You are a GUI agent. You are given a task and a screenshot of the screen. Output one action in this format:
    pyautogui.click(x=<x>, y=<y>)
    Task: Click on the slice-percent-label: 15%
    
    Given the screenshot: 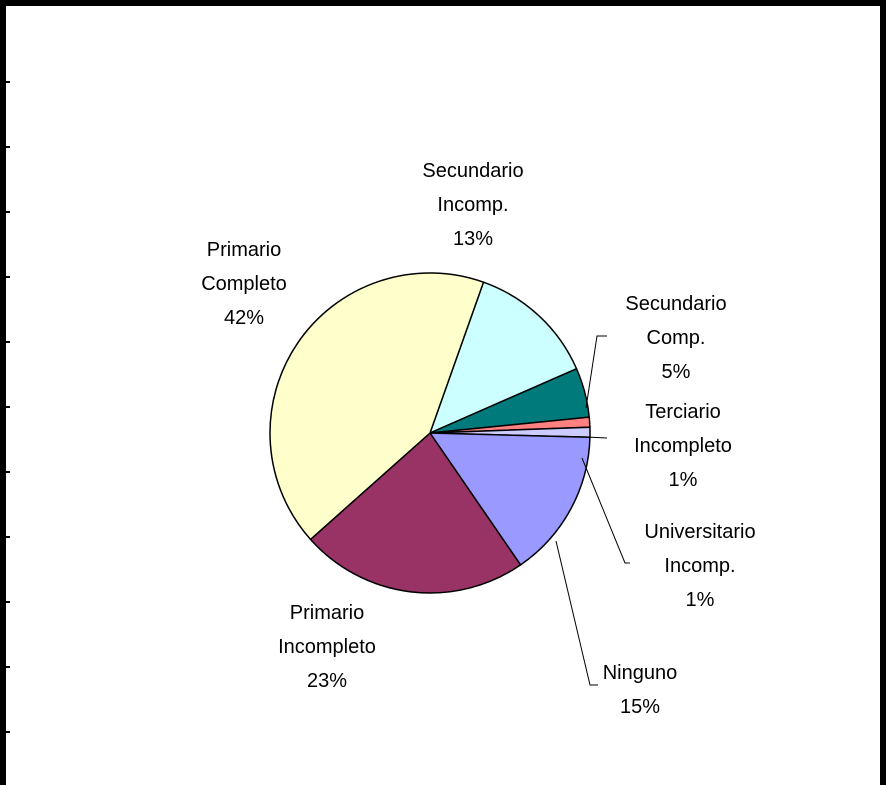 What is the action you would take?
    pyautogui.click(x=640, y=707)
    